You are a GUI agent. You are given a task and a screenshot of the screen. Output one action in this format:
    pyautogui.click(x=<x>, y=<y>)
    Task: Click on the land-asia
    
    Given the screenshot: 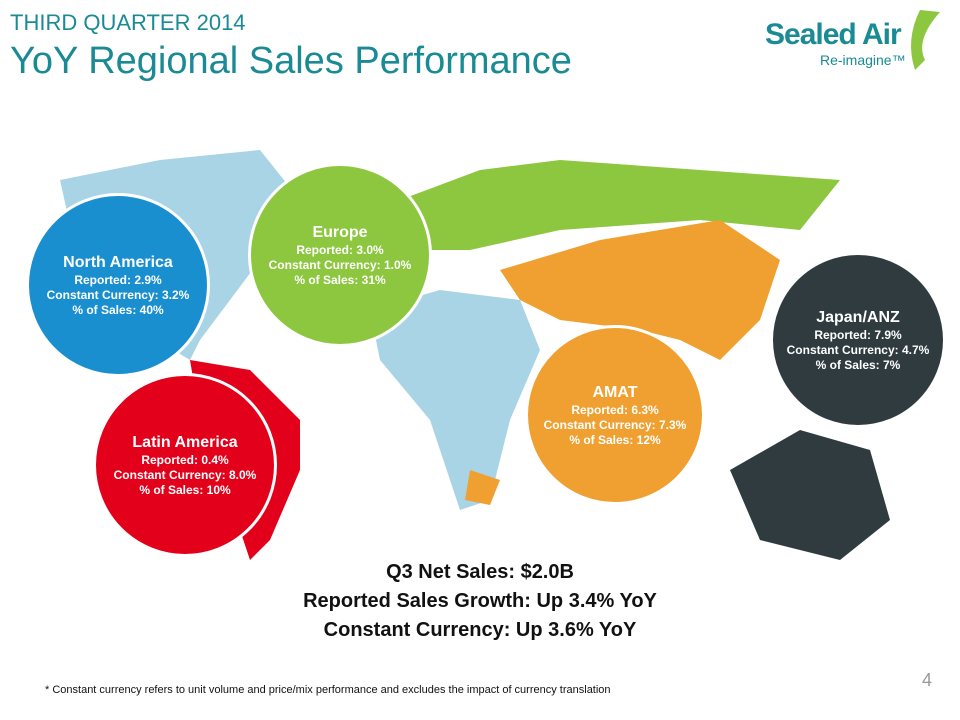 What is the action you would take?
    pyautogui.click(x=640, y=290)
    